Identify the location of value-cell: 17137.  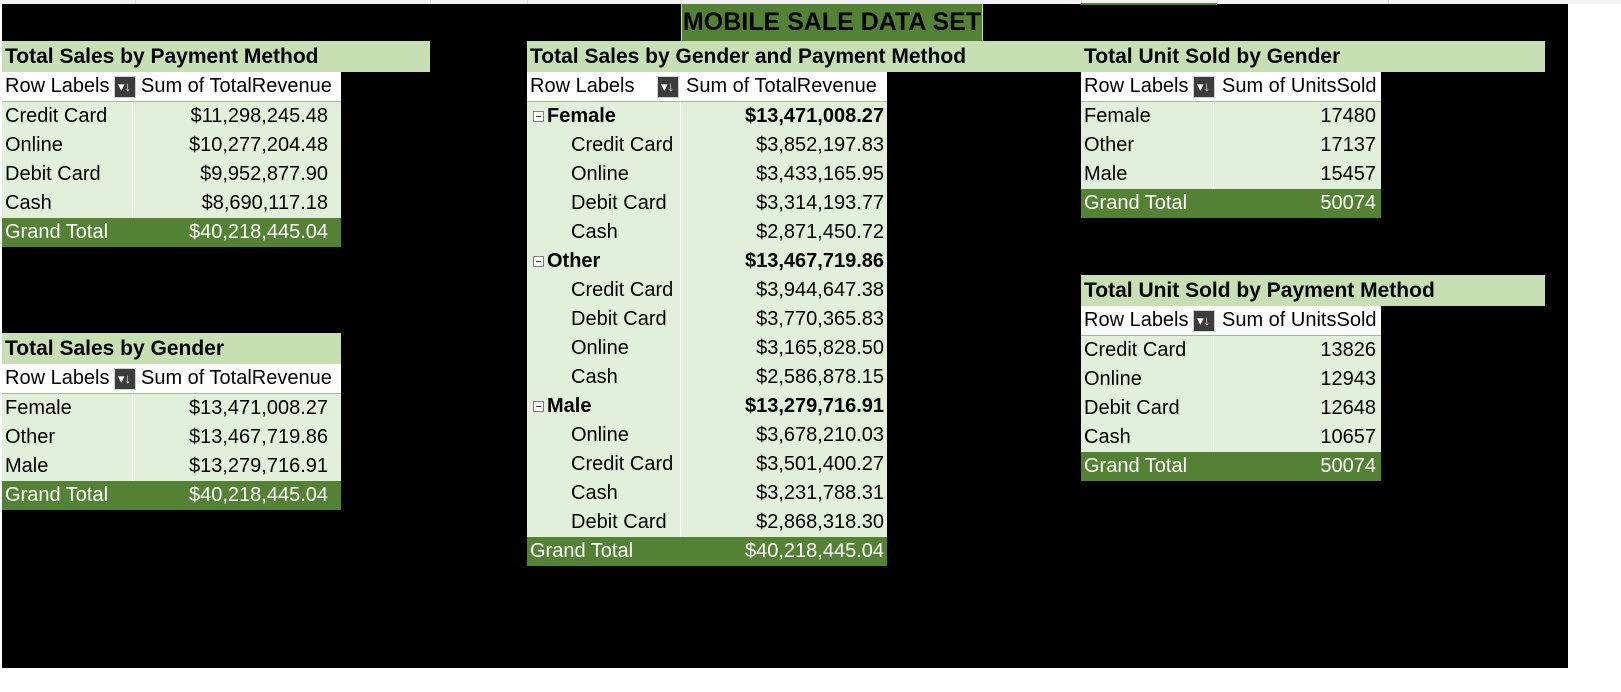
(1348, 145).